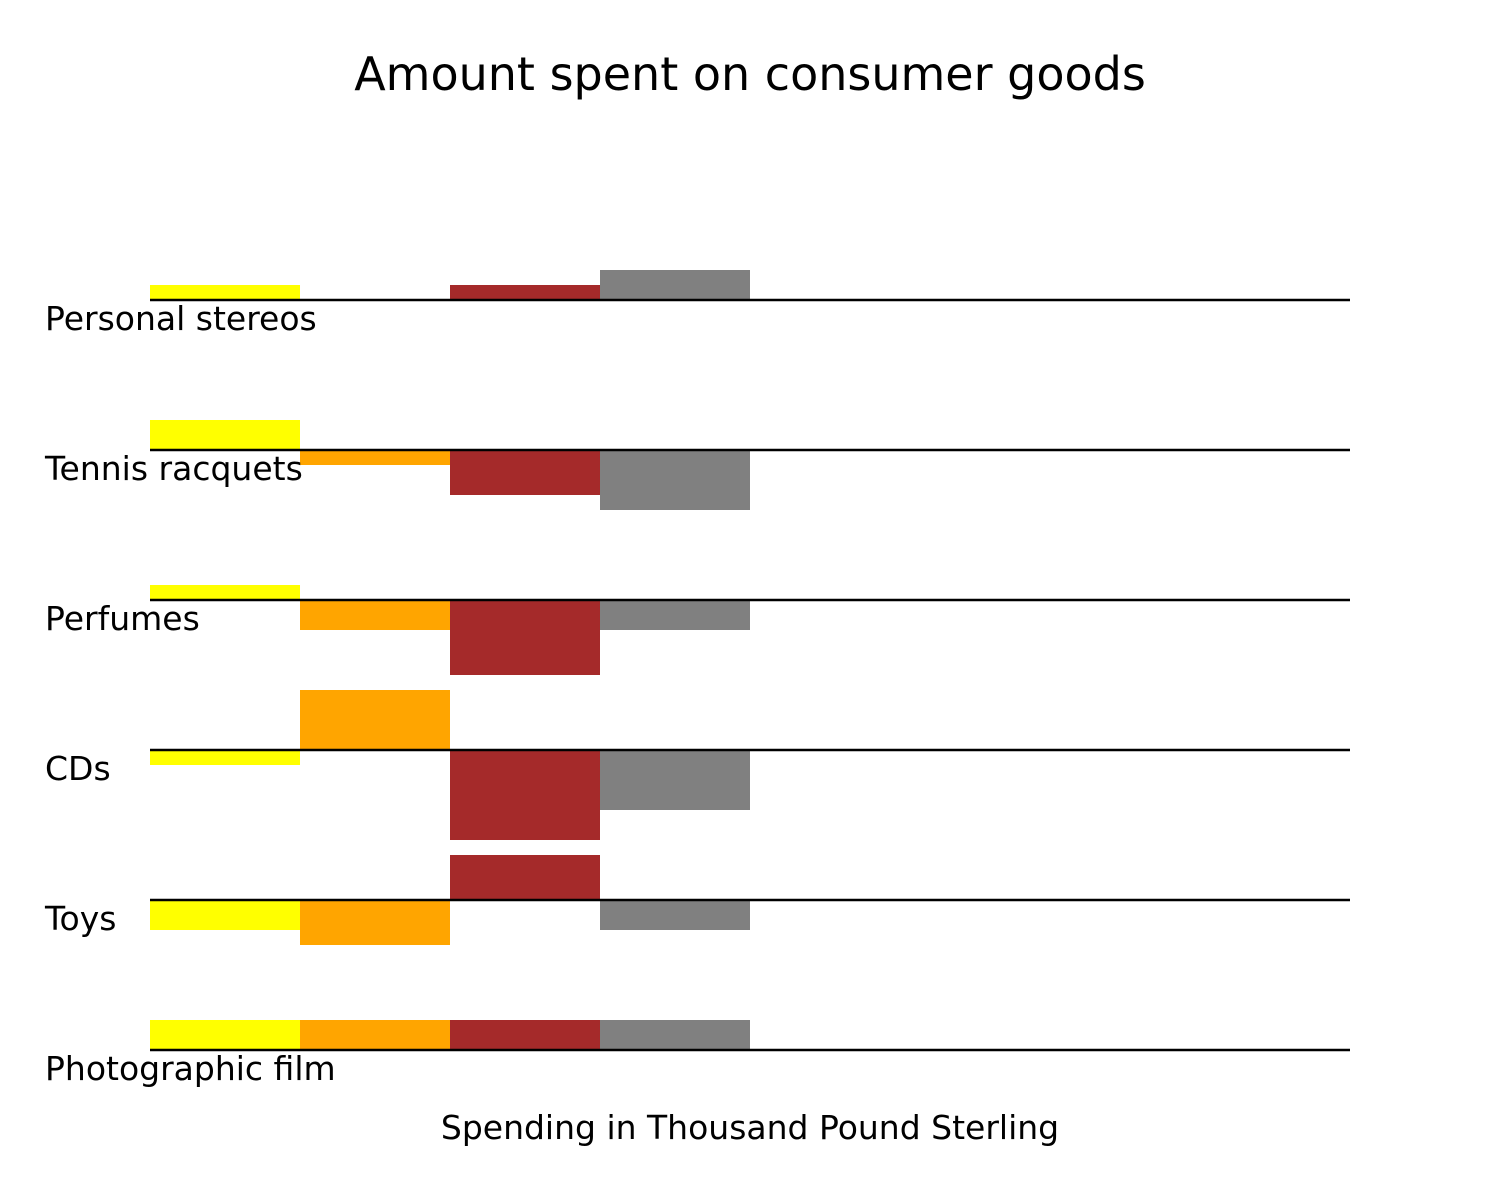  Describe the element at coordinates (181, 318) in the screenshot. I see `category-label-personal-stereos: Personal stereos` at that location.